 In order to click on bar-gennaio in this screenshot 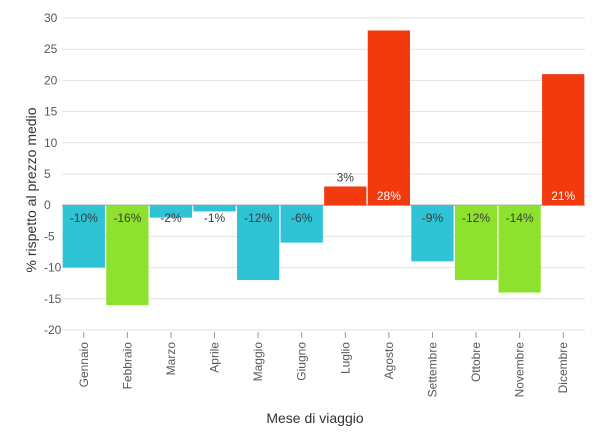, I will do `click(83, 236)`.